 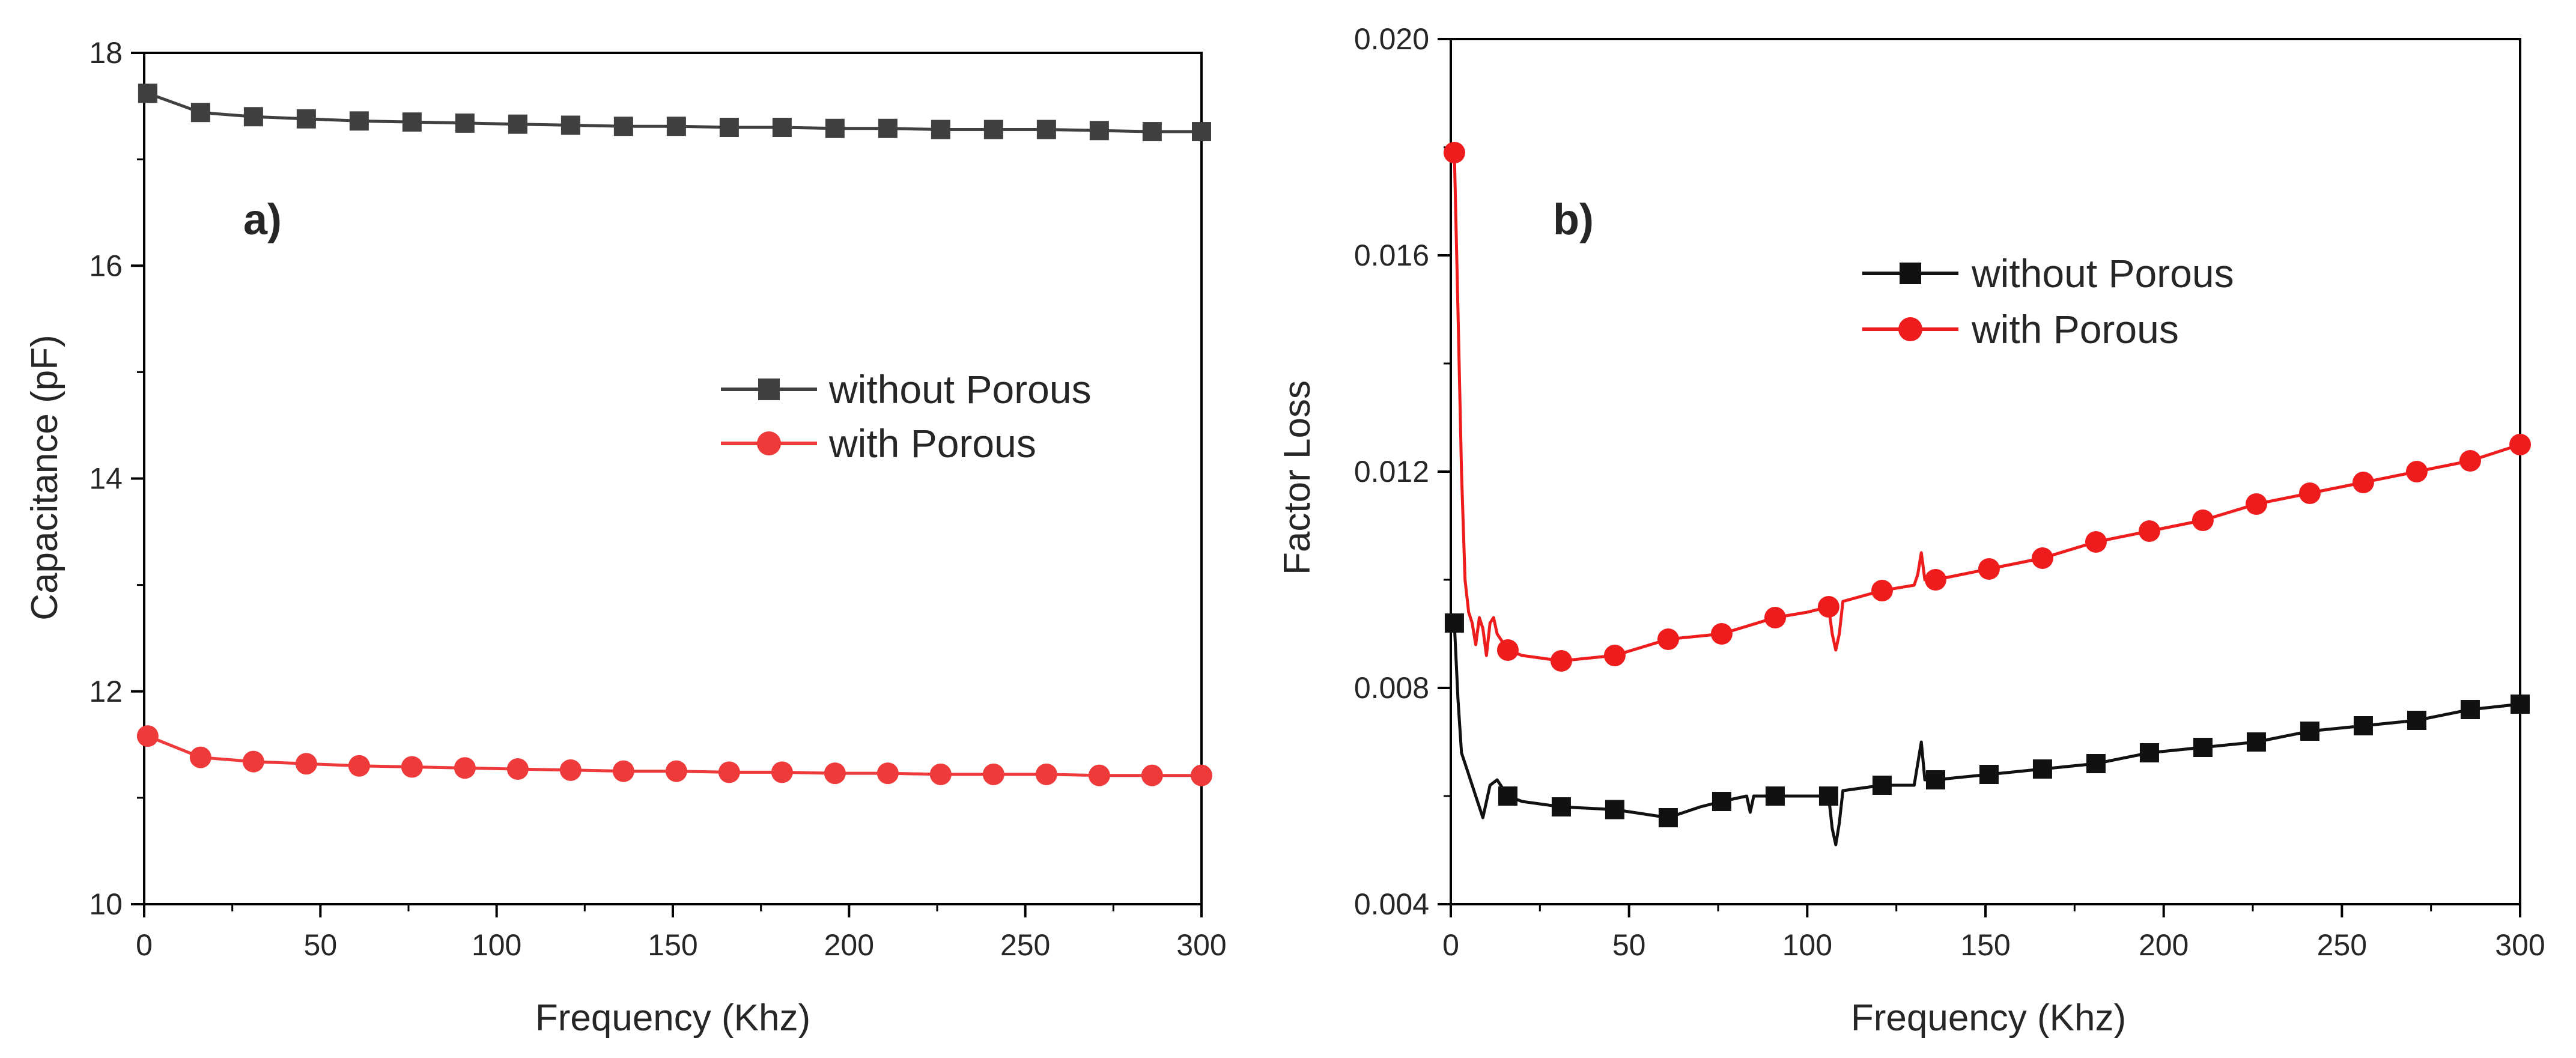 What do you see at coordinates (1910, 329) in the screenshot?
I see `panel-b-legend-marker-with-porous` at bounding box center [1910, 329].